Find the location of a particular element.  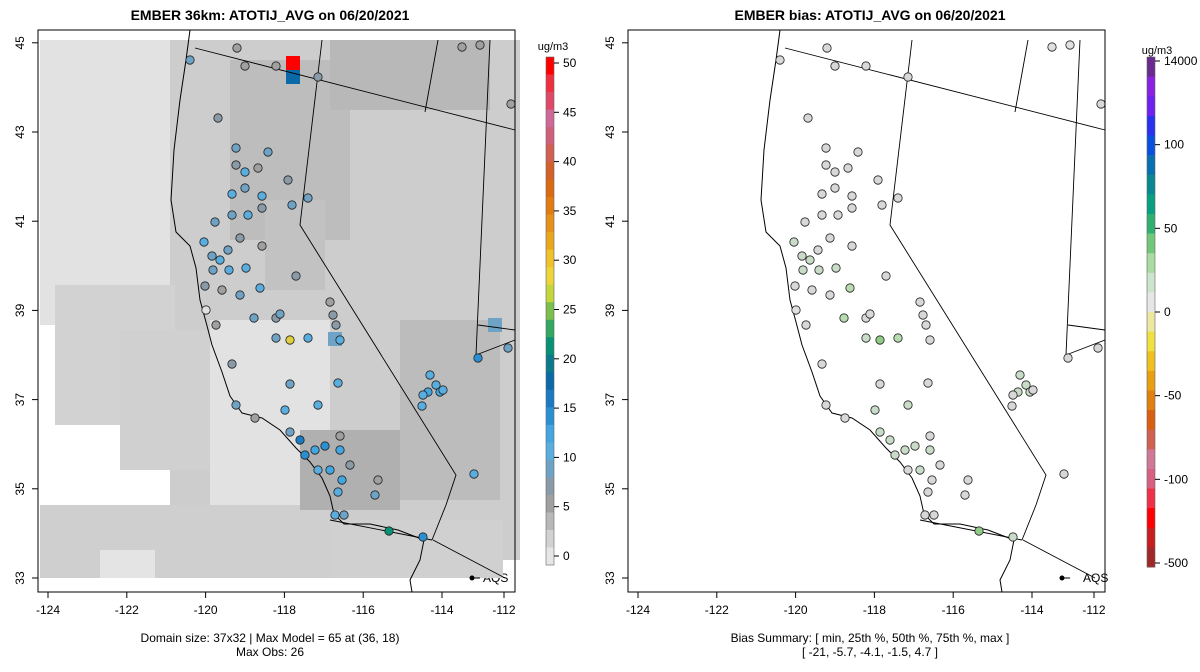

y-tick-label: 41 is located at coordinates (610, 221).